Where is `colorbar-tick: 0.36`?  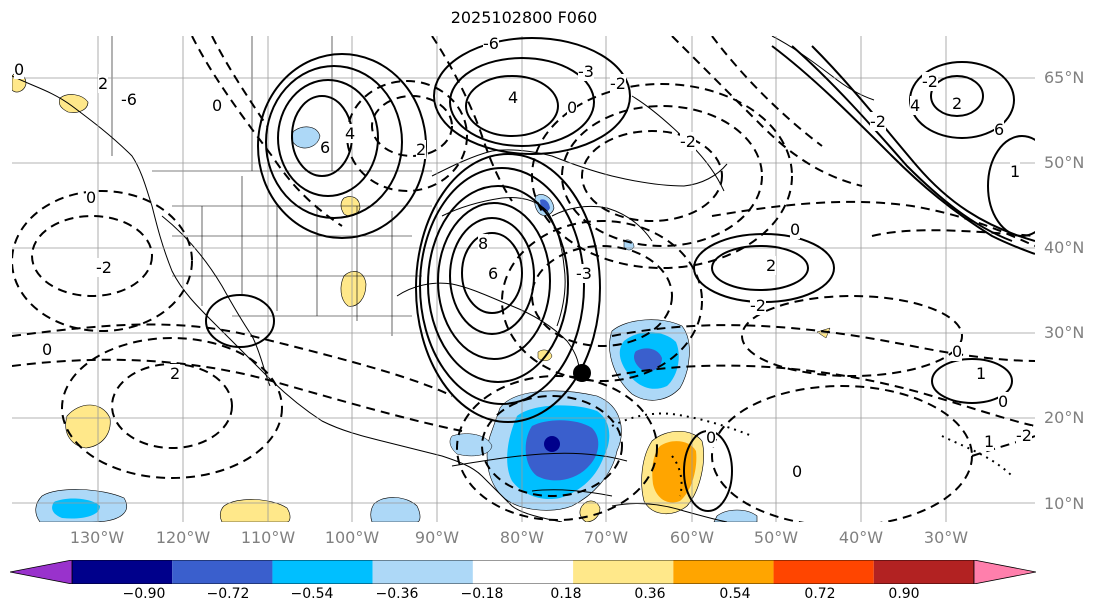 colorbar-tick: 0.36 is located at coordinates (650, 594).